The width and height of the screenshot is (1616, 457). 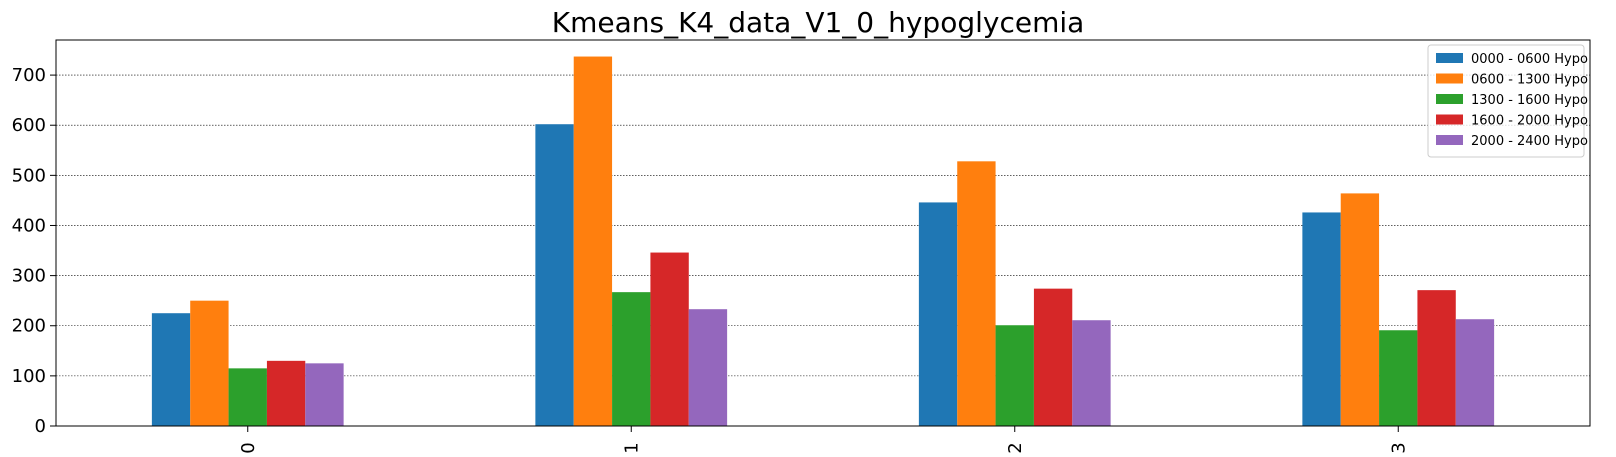 I want to click on y-tick-label: 300, so click(x=29, y=276).